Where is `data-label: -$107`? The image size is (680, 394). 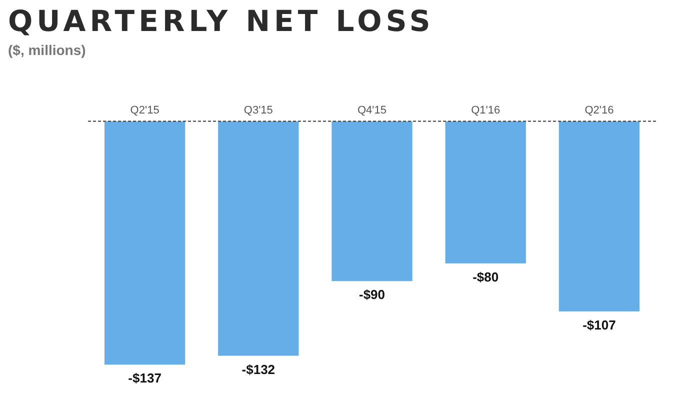
data-label: -$107 is located at coordinates (599, 324).